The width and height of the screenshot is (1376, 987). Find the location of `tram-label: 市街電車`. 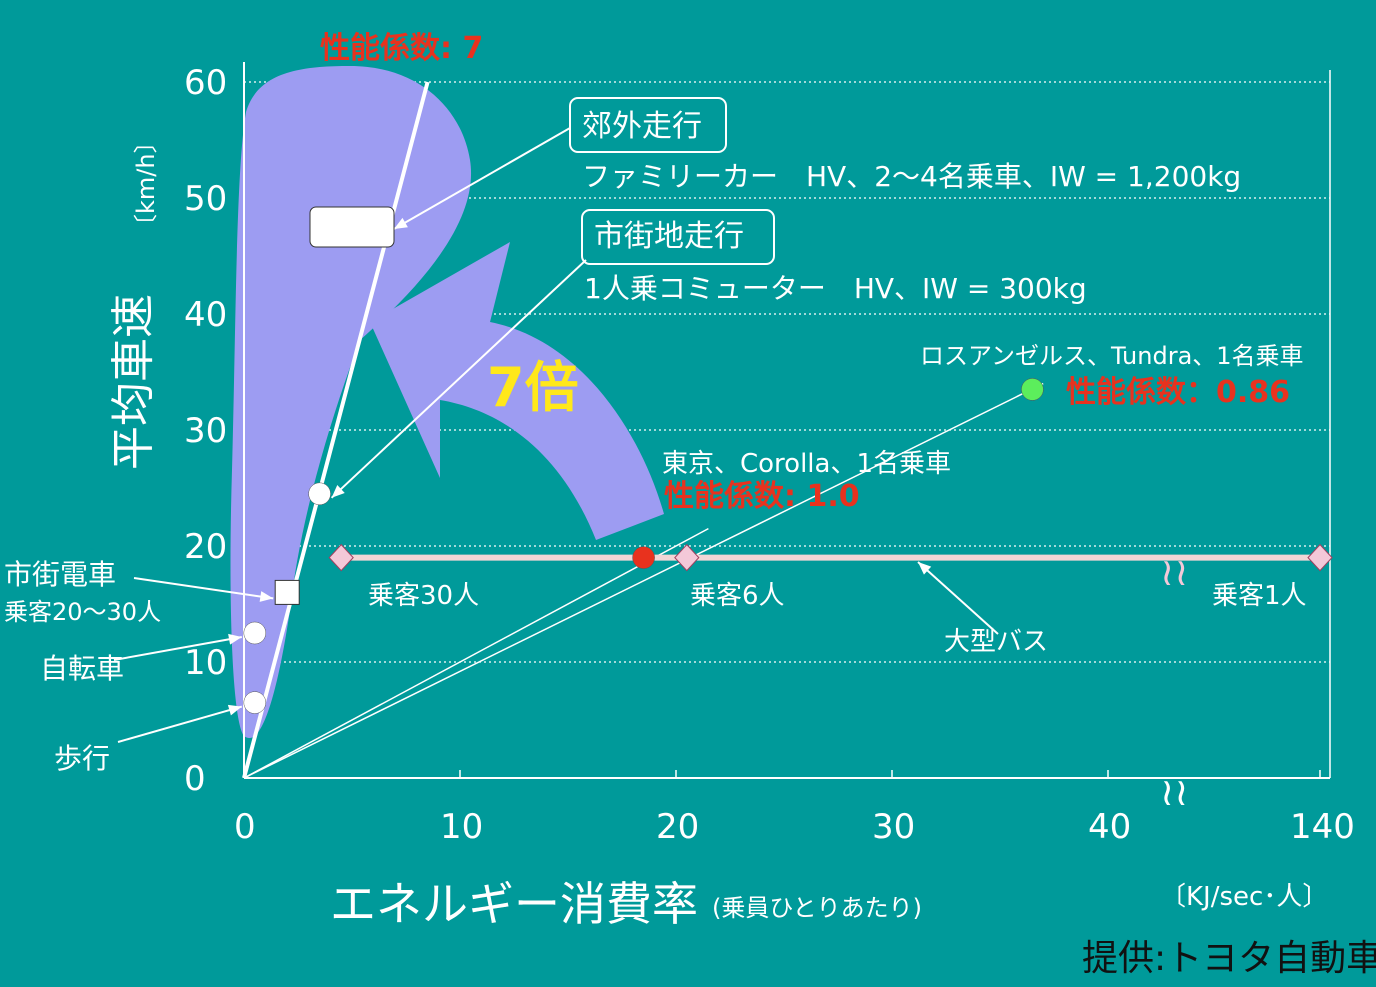

tram-label: 市街電車 is located at coordinates (60, 574).